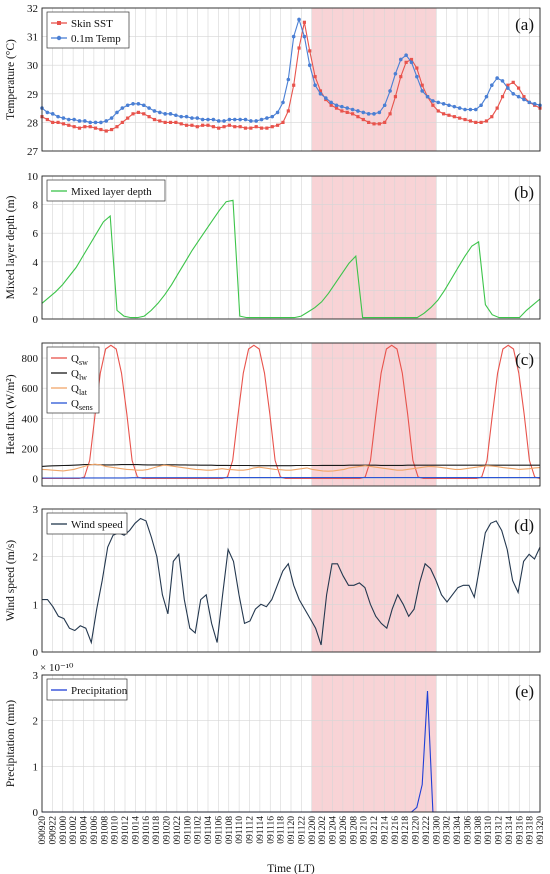 The width and height of the screenshot is (550, 874). I want to click on x-tick-label: 091100, so click(188, 830).